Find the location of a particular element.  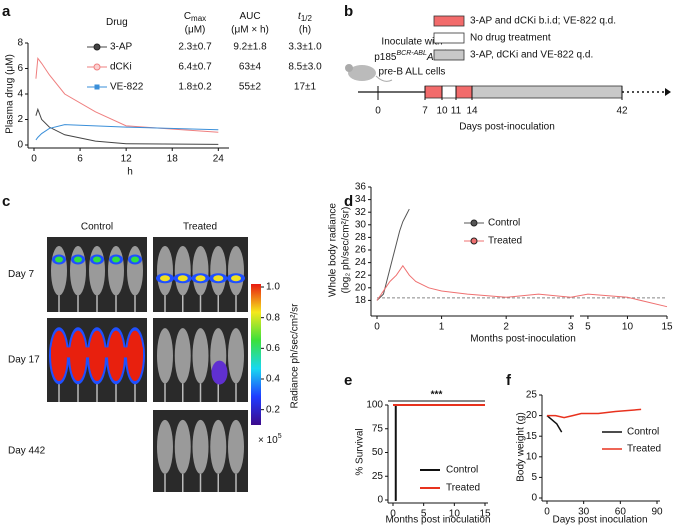

x-tick-label: 18 is located at coordinates (173, 159).